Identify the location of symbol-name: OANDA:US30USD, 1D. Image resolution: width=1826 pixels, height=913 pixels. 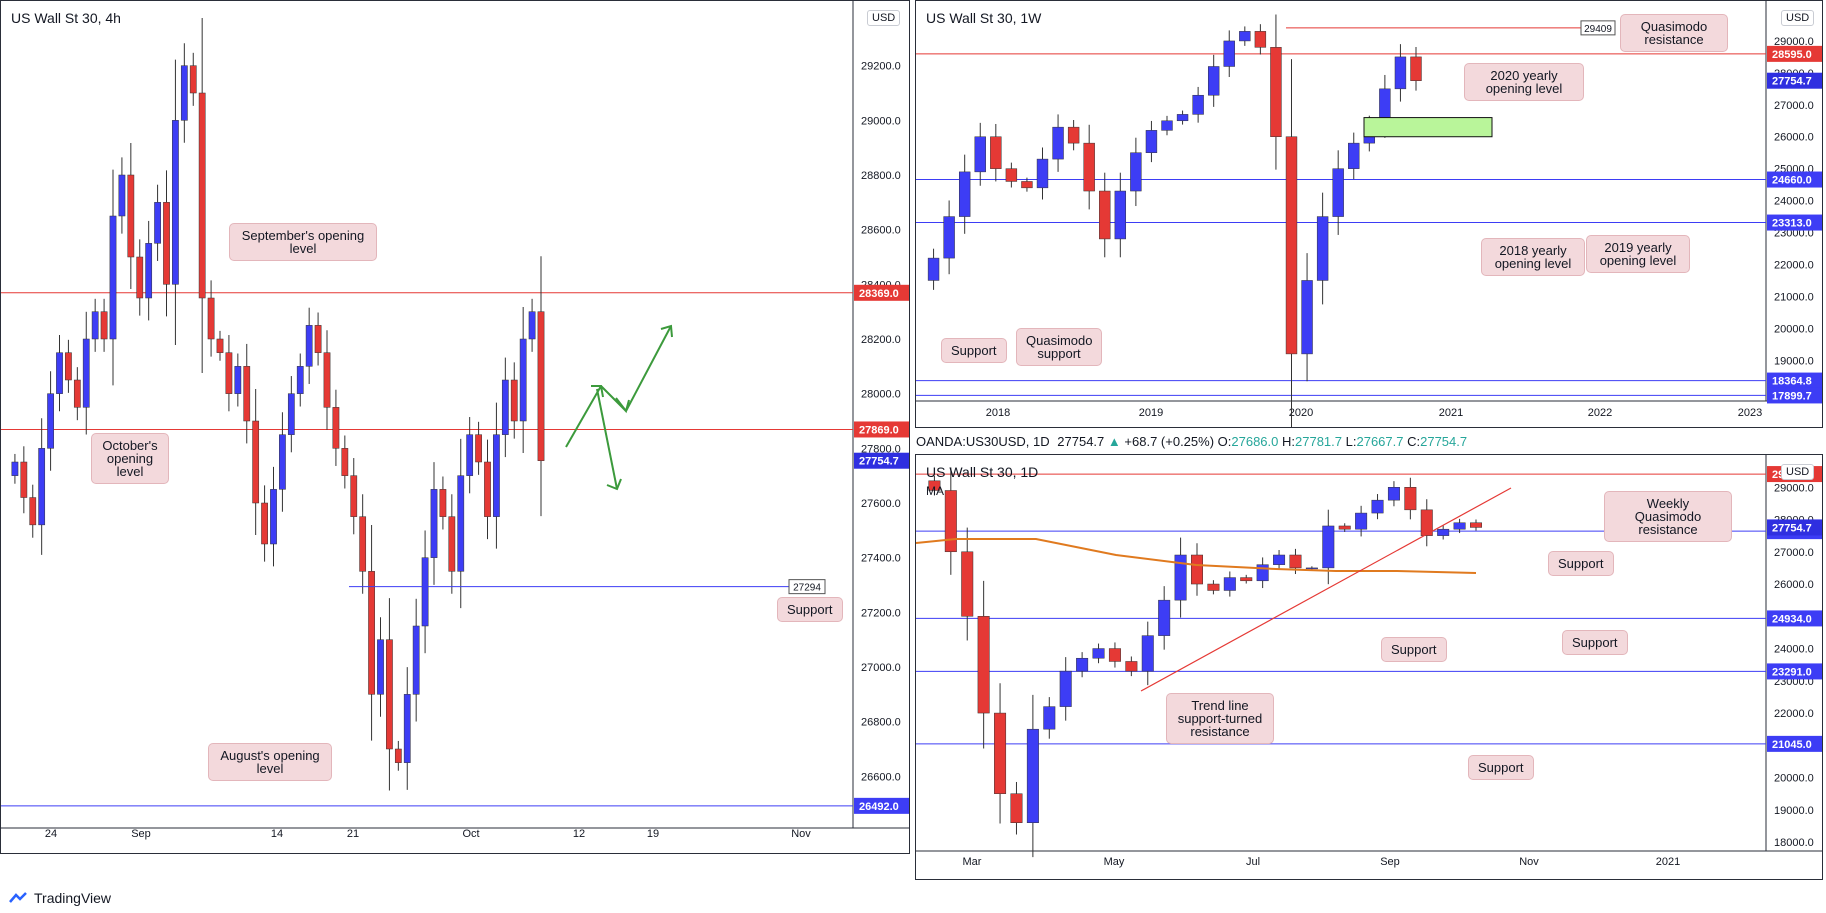
(983, 441).